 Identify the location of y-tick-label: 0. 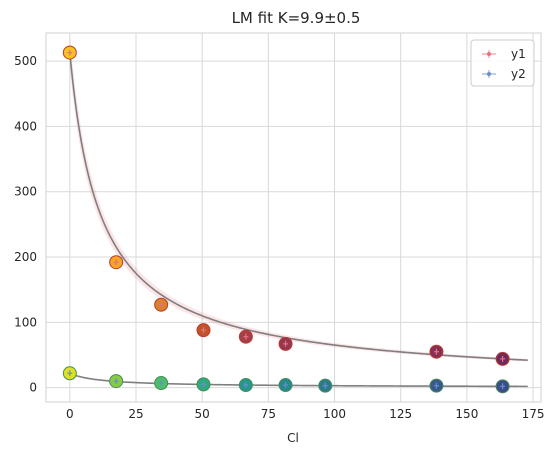
(33, 388).